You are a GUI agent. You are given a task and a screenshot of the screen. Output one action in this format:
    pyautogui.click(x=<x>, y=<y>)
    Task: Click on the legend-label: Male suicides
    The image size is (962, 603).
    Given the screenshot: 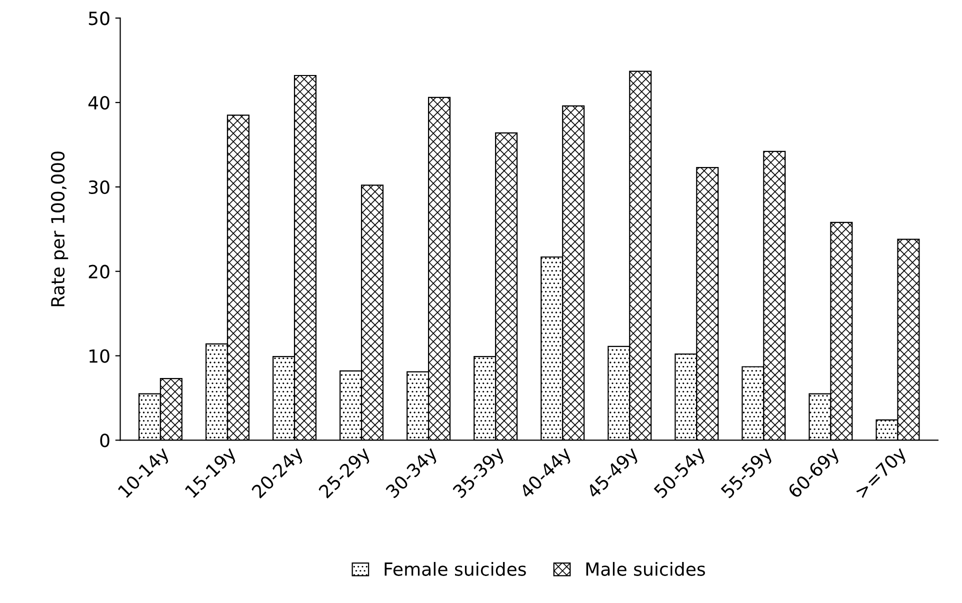 What is the action you would take?
    pyautogui.click(x=646, y=569)
    